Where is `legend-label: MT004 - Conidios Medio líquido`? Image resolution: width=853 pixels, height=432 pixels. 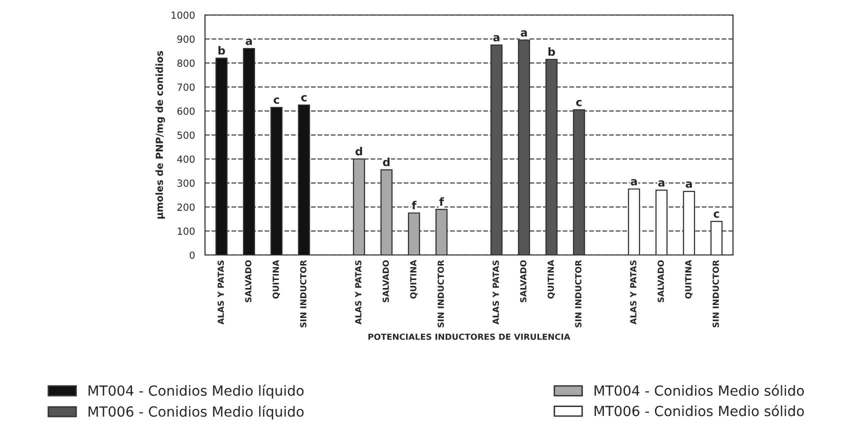 legend-label: MT004 - Conidios Medio líquido is located at coordinates (196, 391).